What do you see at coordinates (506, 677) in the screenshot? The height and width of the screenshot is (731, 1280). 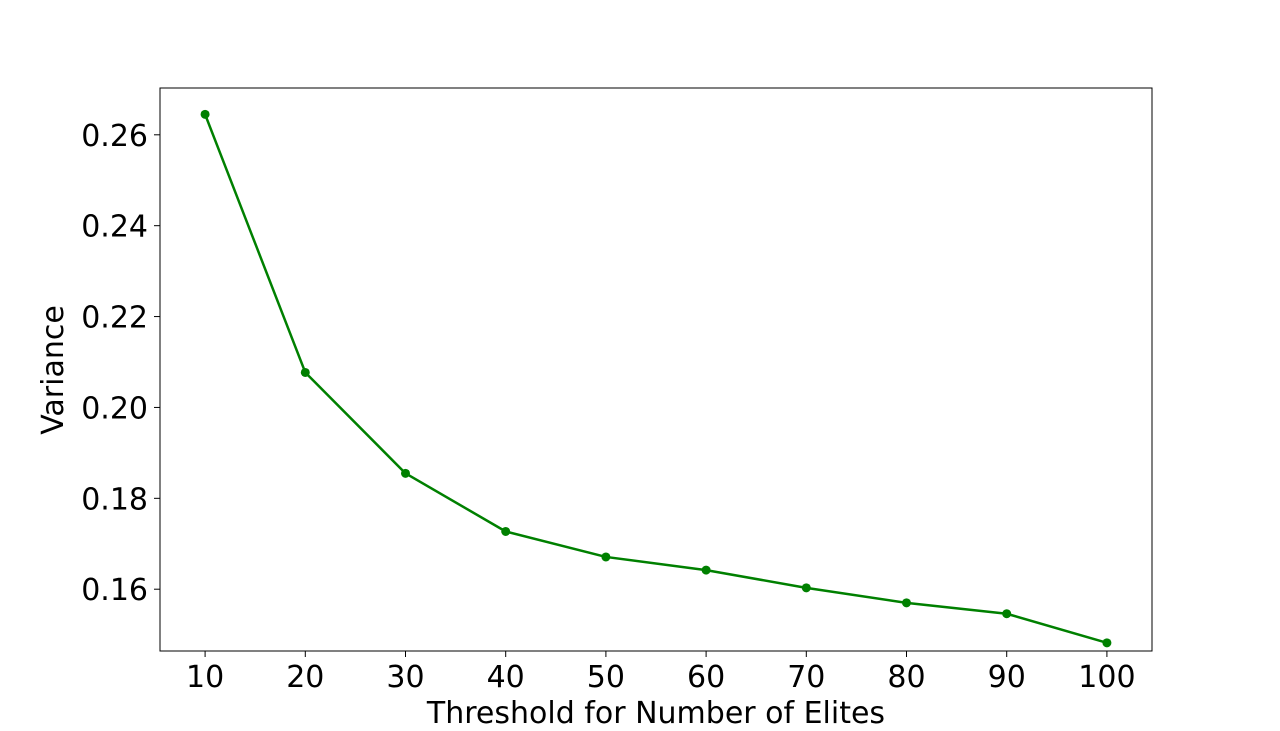 I see `x-tick-label: 40` at bounding box center [506, 677].